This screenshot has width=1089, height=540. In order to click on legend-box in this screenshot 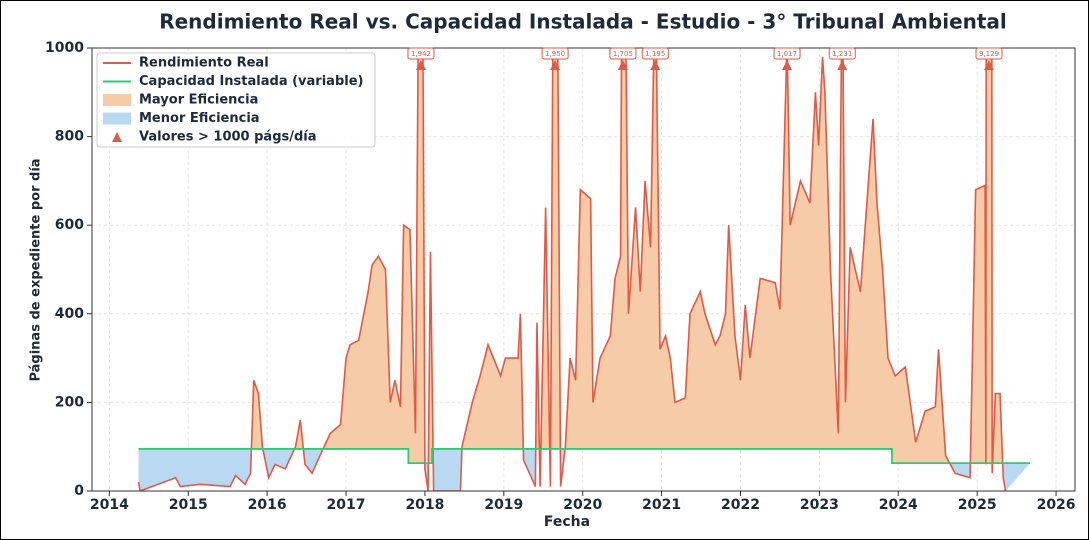, I will do `click(236, 100)`.